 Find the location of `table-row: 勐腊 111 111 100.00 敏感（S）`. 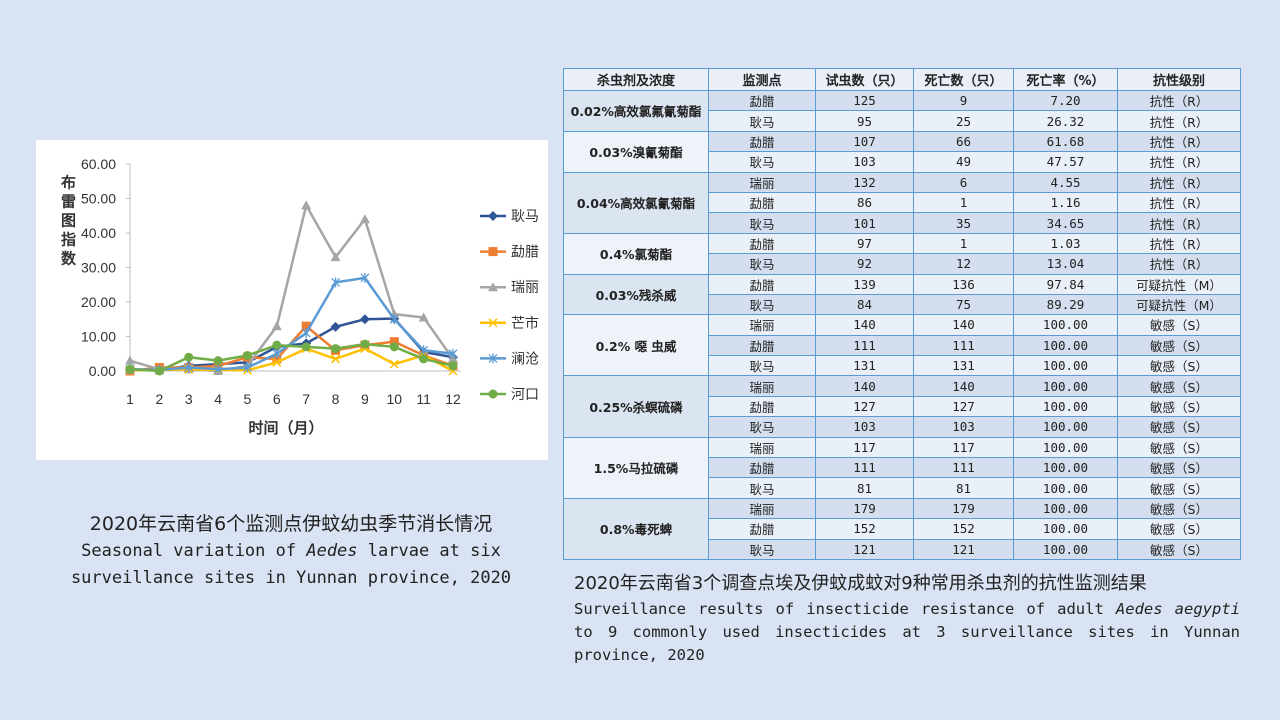

table-row: 勐腊 111 111 100.00 敏感（S） is located at coordinates (902, 468).